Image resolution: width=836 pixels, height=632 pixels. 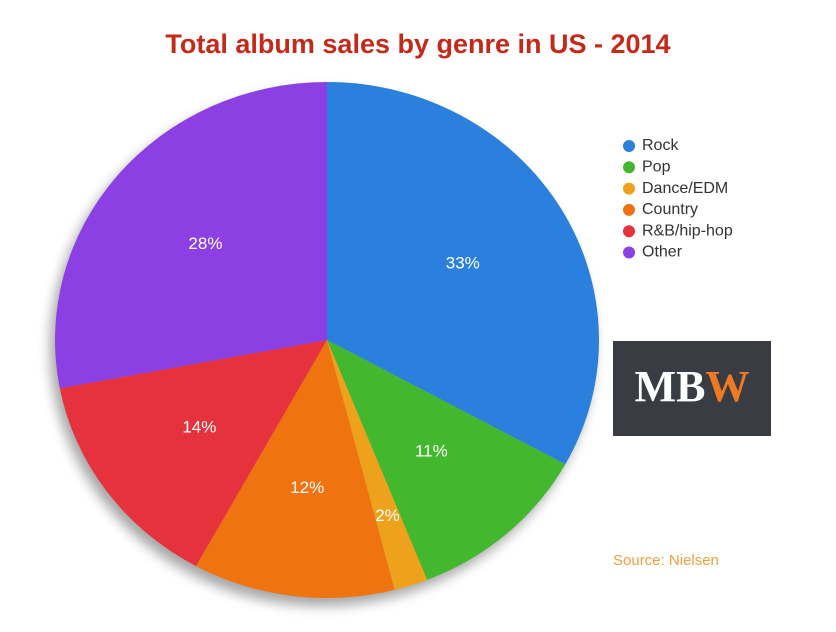 I want to click on chart-title: Total album sales by genre in US - 2014, so click(x=417, y=44).